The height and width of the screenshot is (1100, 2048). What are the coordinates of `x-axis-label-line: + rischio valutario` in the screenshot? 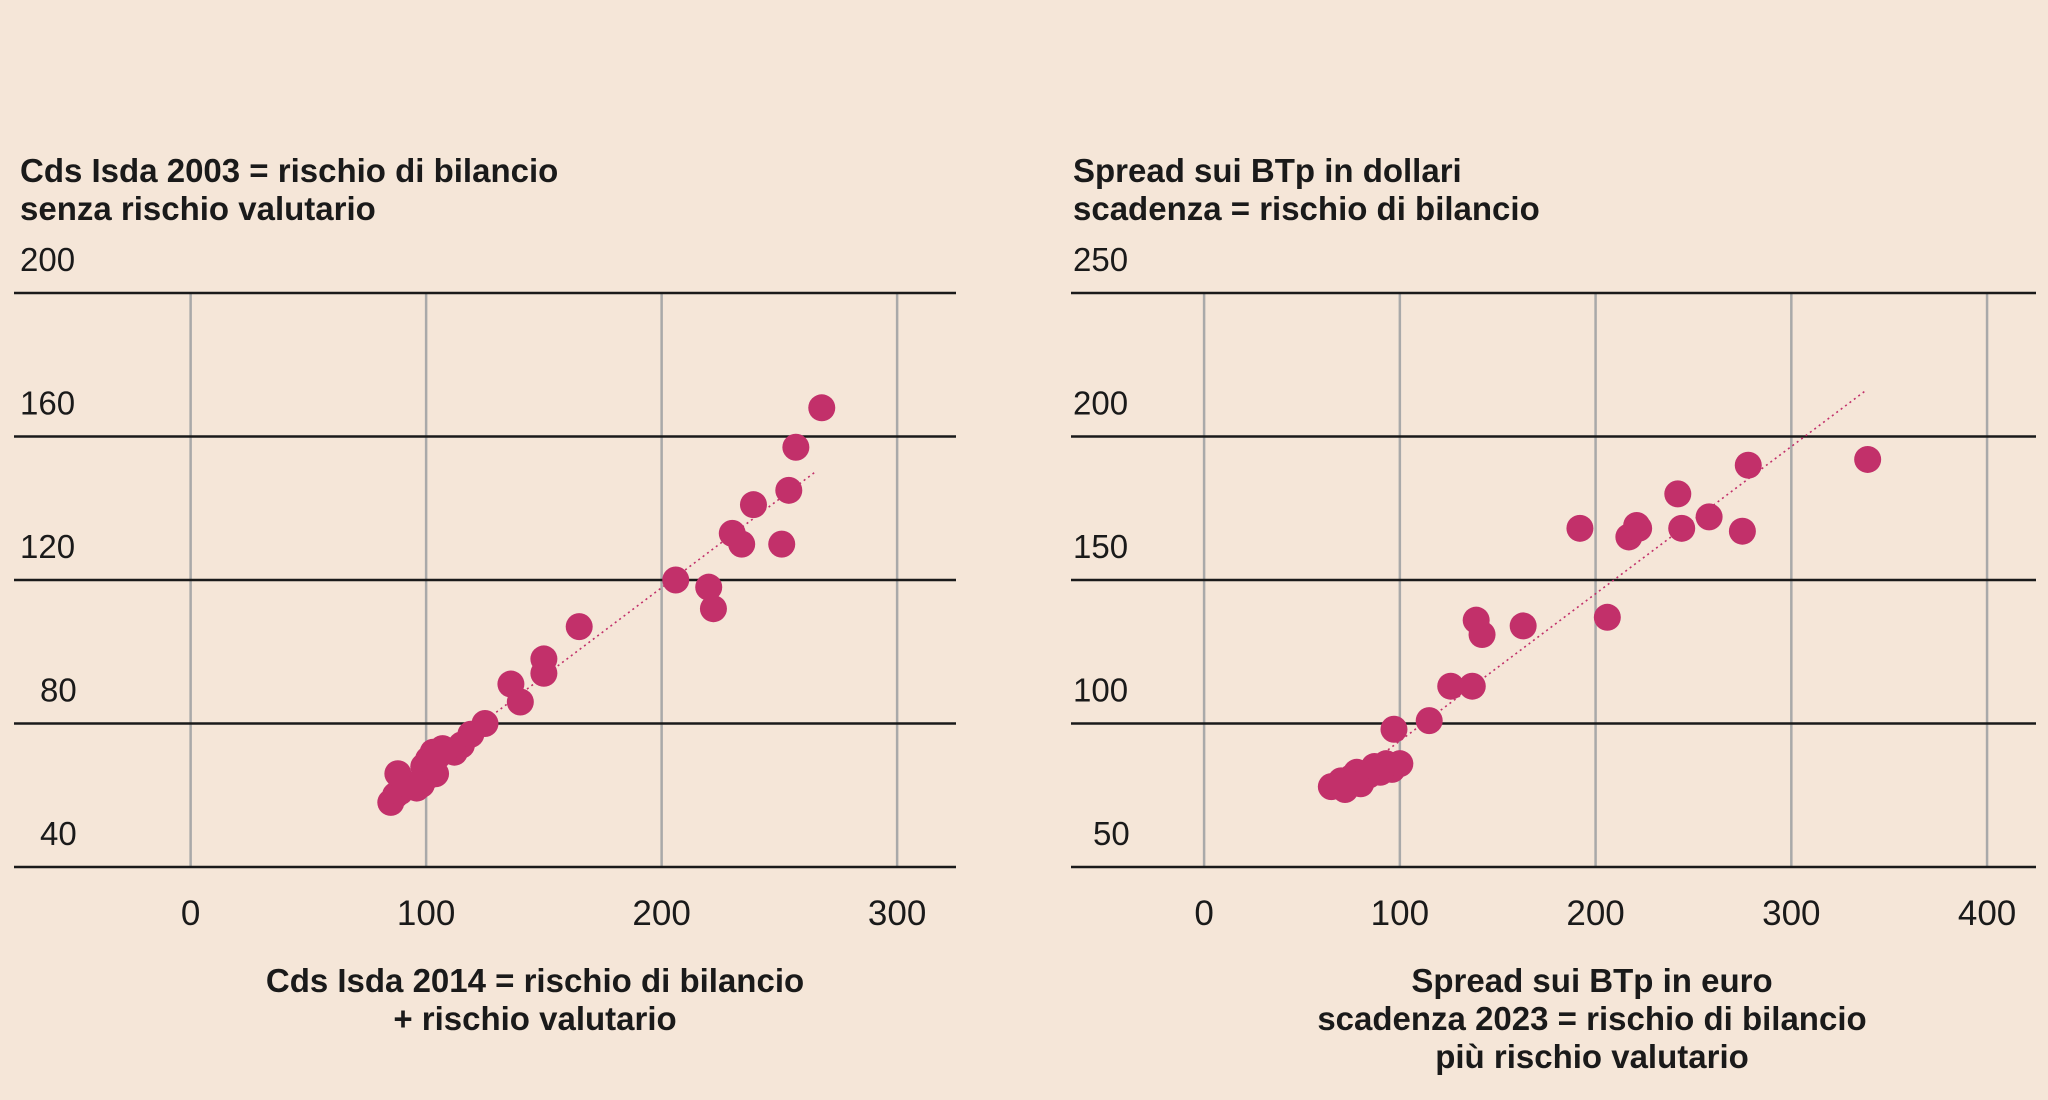 It's located at (534, 1018).